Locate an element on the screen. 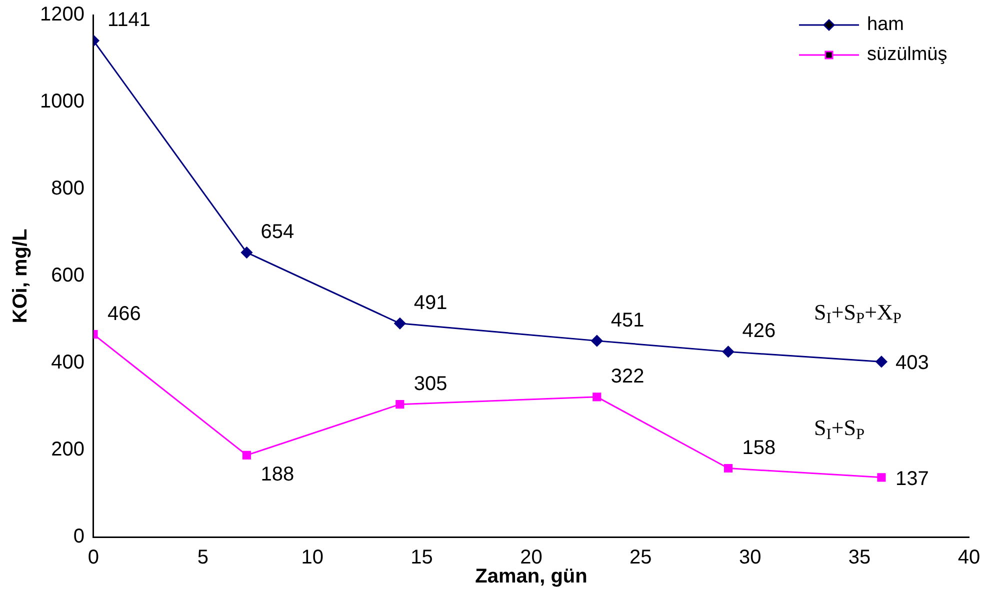 This screenshot has width=991, height=593. y-tick-label: 200 is located at coordinates (67, 449).